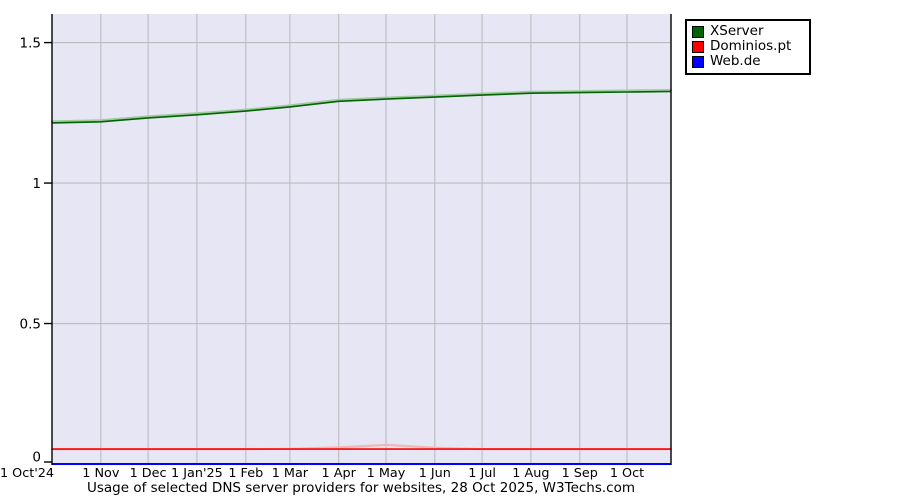  I want to click on legend-item-webde: Web.de, so click(748, 61).